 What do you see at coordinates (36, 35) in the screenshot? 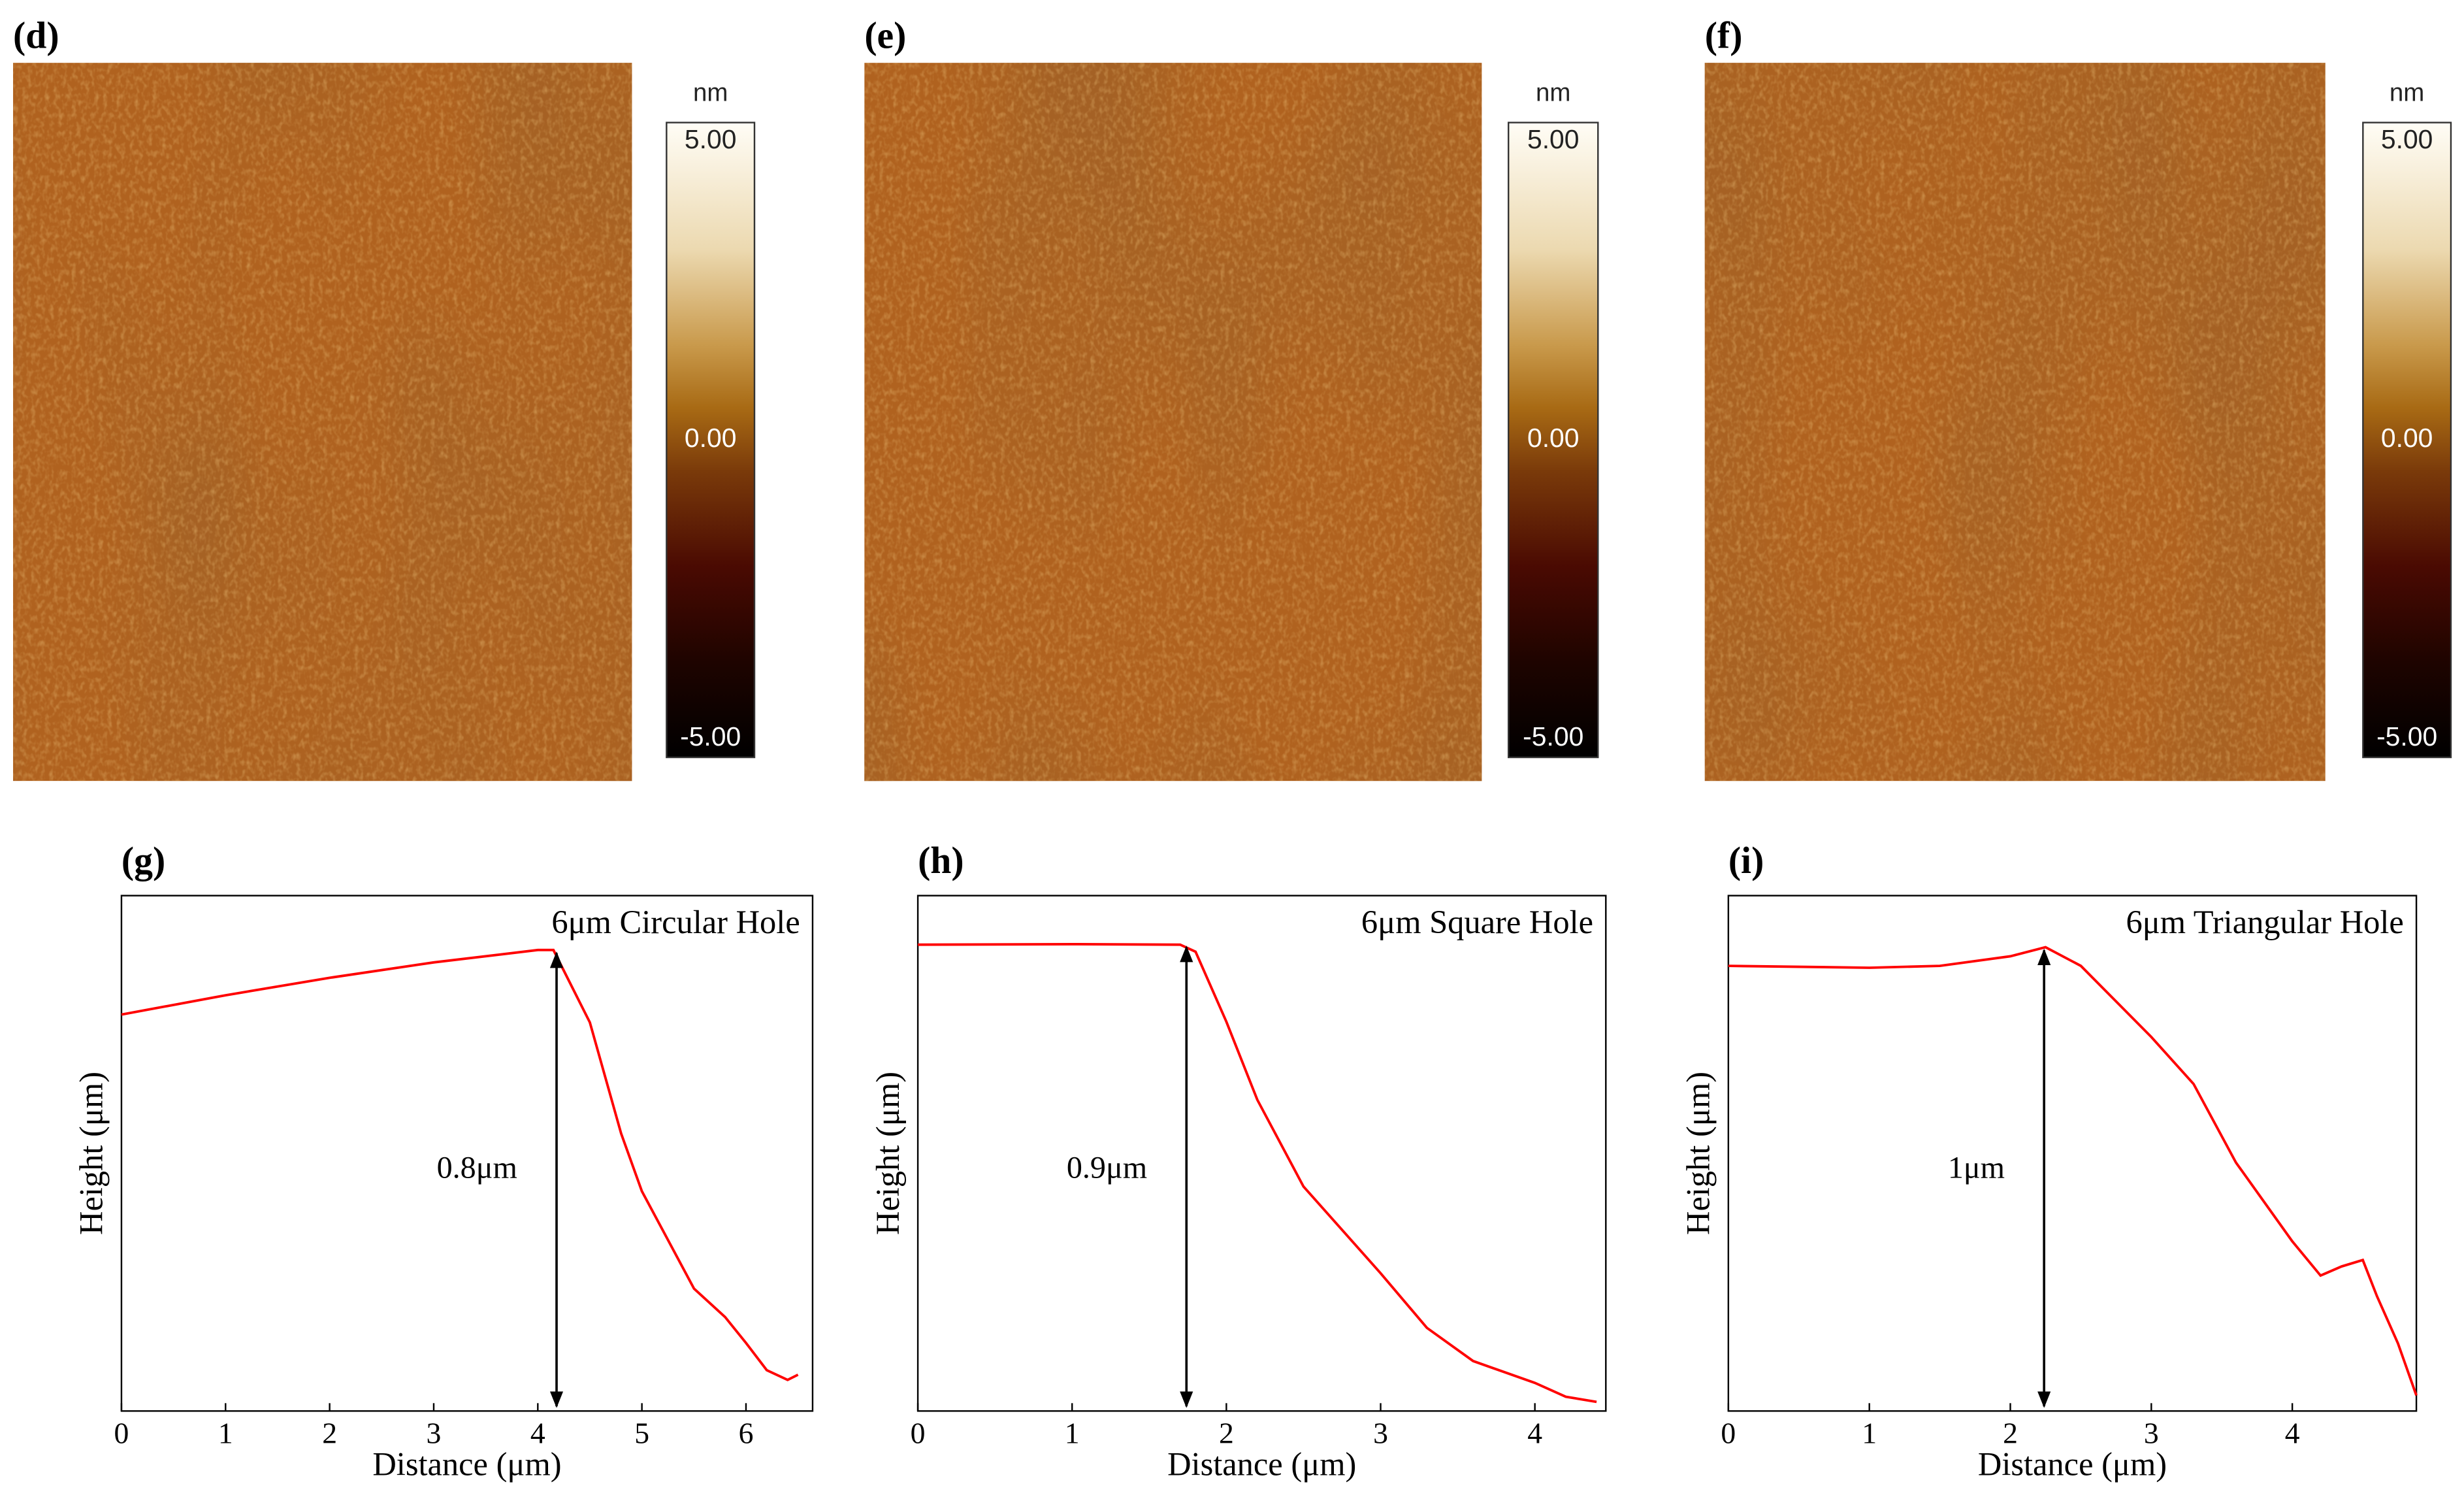
I see `panel-label: (d)` at bounding box center [36, 35].